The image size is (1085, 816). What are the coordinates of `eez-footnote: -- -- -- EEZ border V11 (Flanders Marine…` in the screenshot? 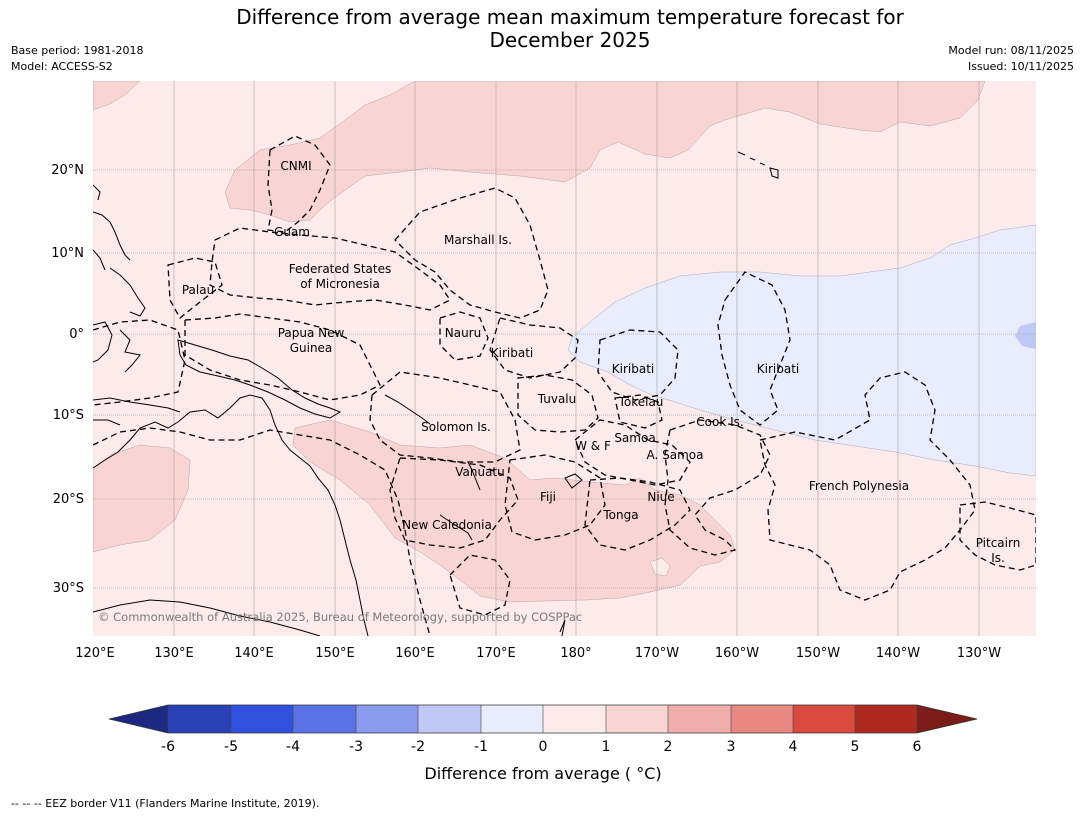 It's located at (165, 803).